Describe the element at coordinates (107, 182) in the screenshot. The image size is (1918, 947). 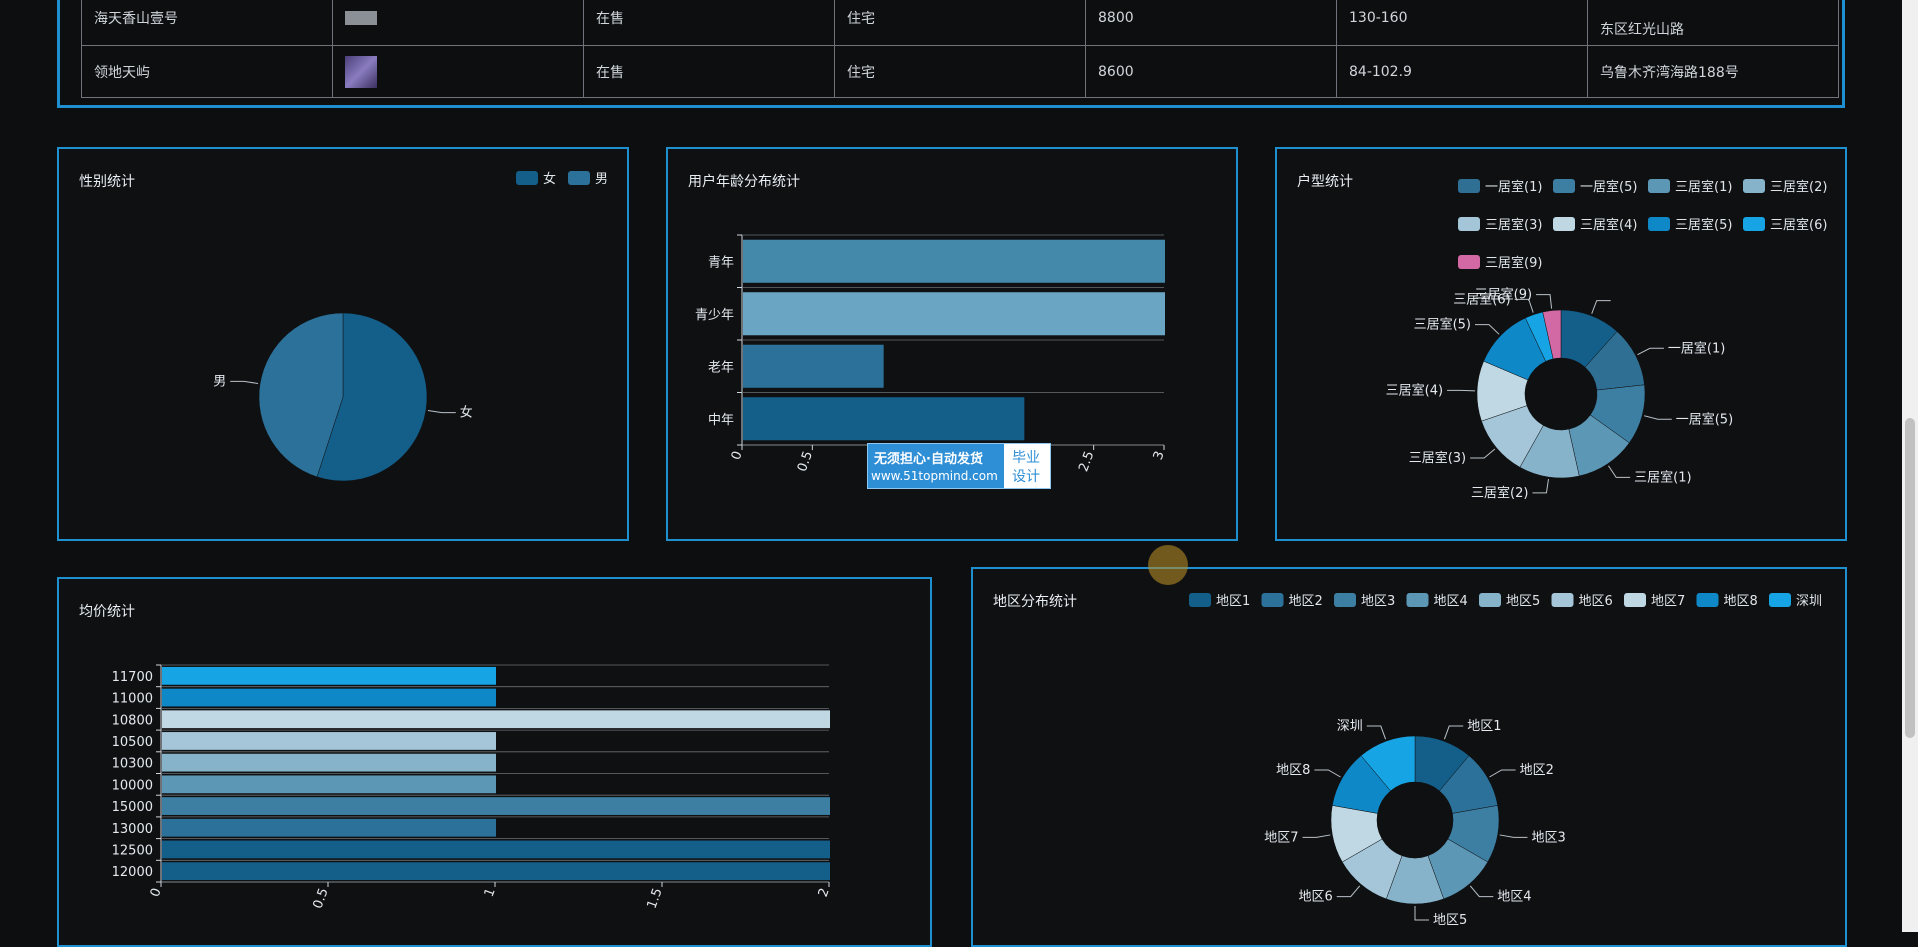
I see `panel-title: 性别统计` at that location.